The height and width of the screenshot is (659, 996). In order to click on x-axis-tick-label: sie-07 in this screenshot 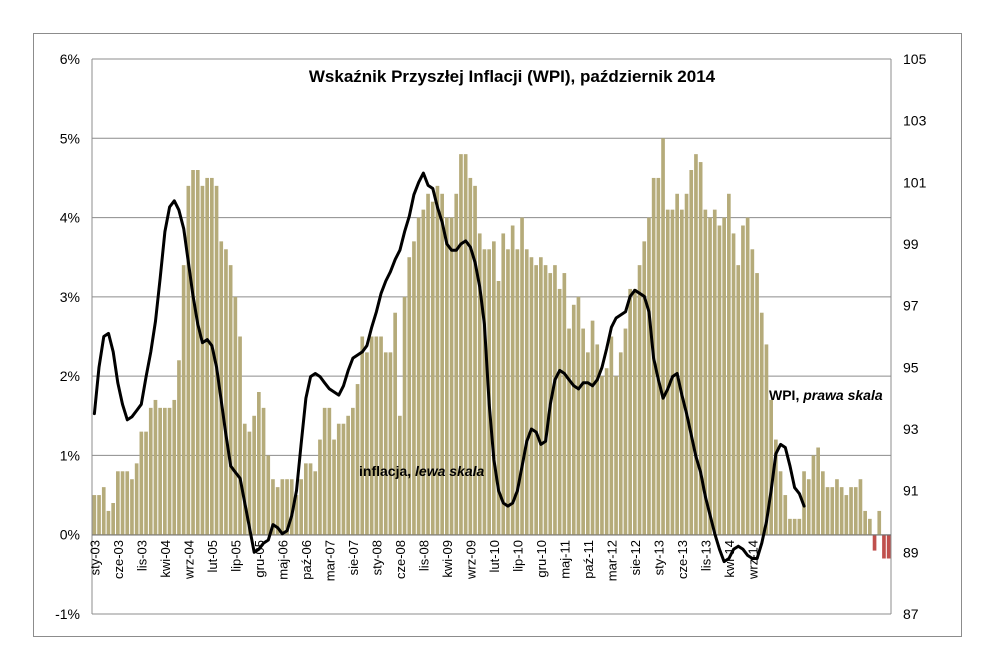, I will do `click(353, 557)`.